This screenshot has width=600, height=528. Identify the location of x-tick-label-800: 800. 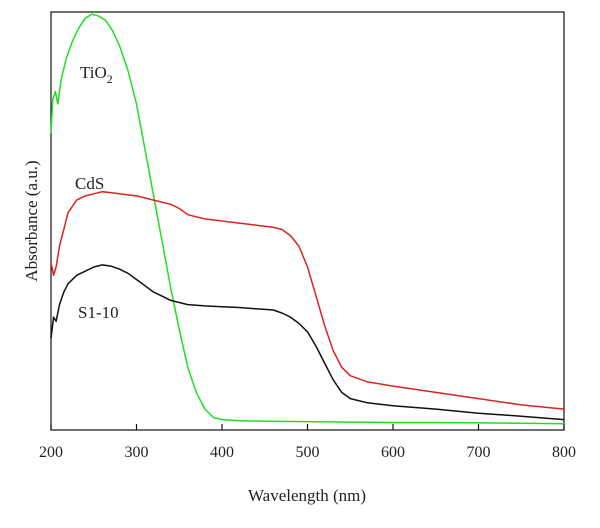
(564, 452).